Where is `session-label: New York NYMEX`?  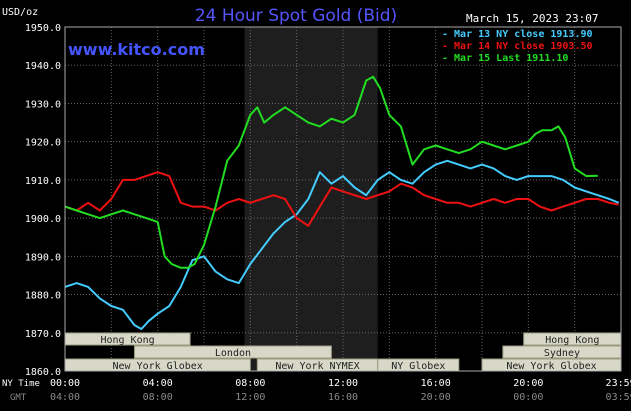 session-label: New York NYMEX is located at coordinates (317, 366).